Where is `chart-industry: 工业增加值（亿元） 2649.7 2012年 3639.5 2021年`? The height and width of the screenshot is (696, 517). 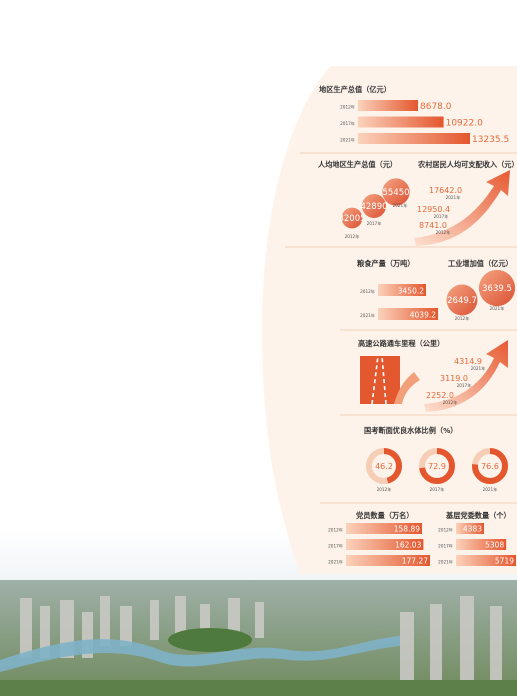 chart-industry: 工业增加值（亿元） 2649.7 2012年 3639.5 2021年 is located at coordinates (481, 290).